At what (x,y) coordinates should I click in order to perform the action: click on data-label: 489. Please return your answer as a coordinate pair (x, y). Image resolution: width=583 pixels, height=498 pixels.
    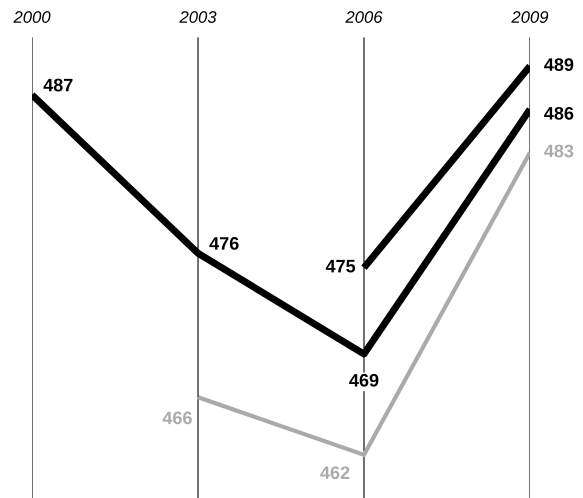
    Looking at the image, I should click on (559, 64).